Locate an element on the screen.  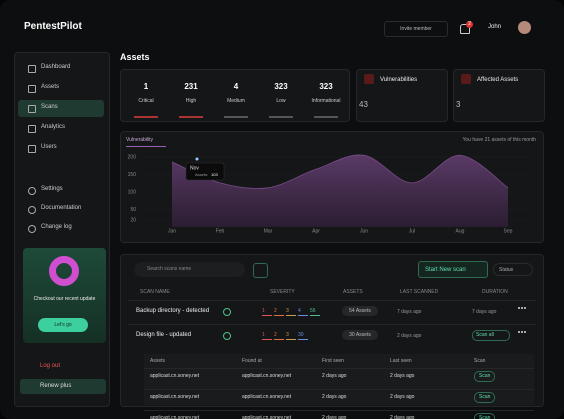
severity-count: 56 is located at coordinates (315, 312).